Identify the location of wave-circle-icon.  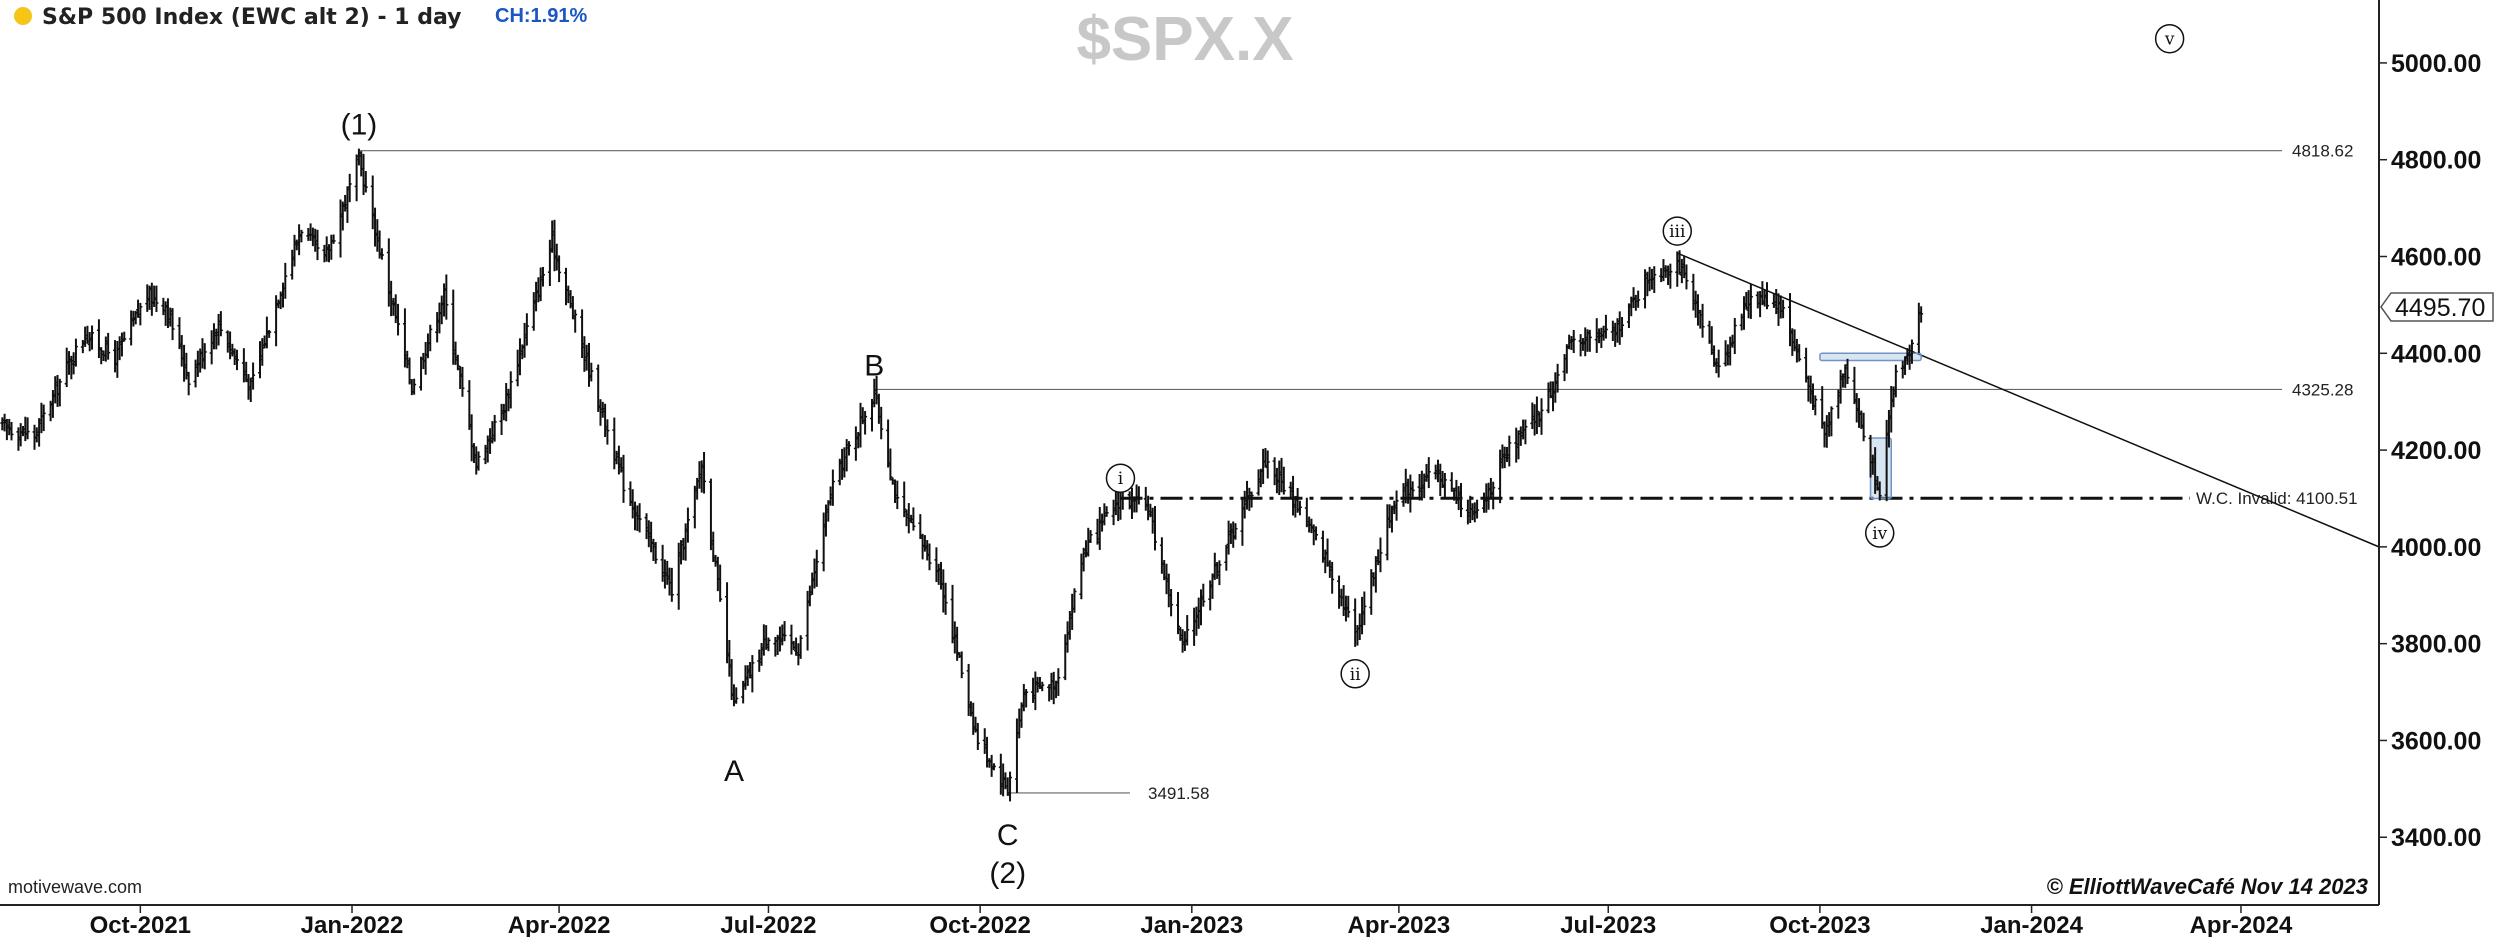
(1879, 533).